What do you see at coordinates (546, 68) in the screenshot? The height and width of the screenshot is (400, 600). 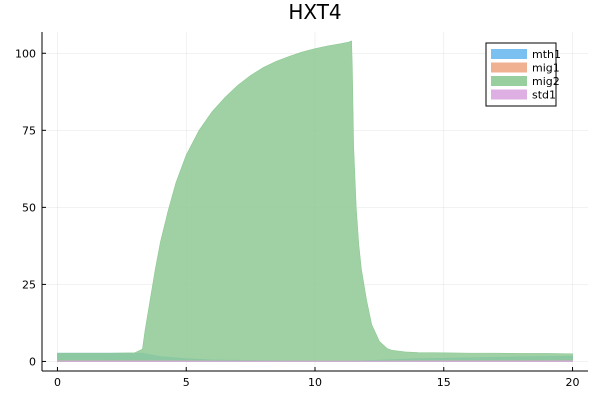 I see `legend-label-mig1: mig1` at bounding box center [546, 68].